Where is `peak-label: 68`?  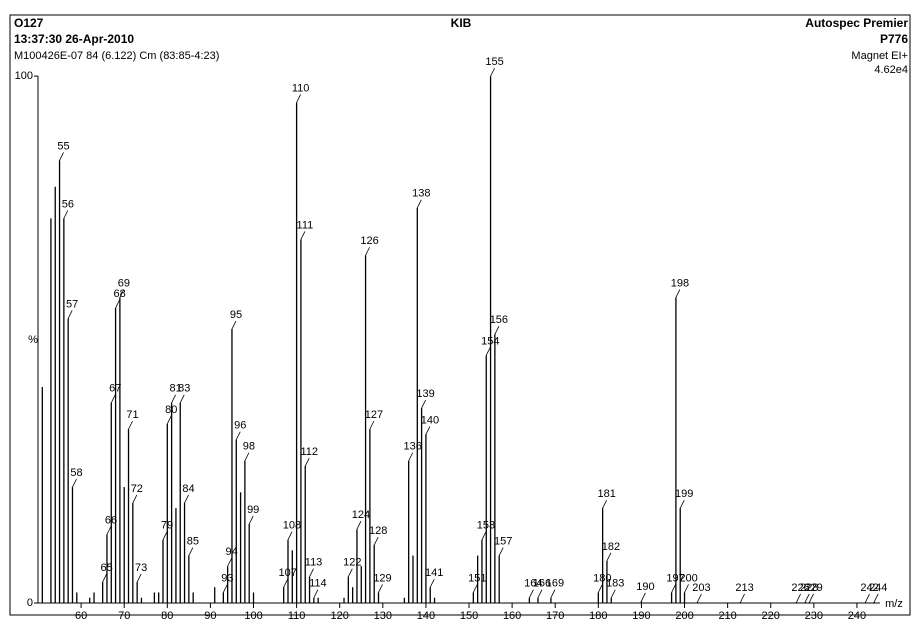 peak-label: 68 is located at coordinates (119, 294).